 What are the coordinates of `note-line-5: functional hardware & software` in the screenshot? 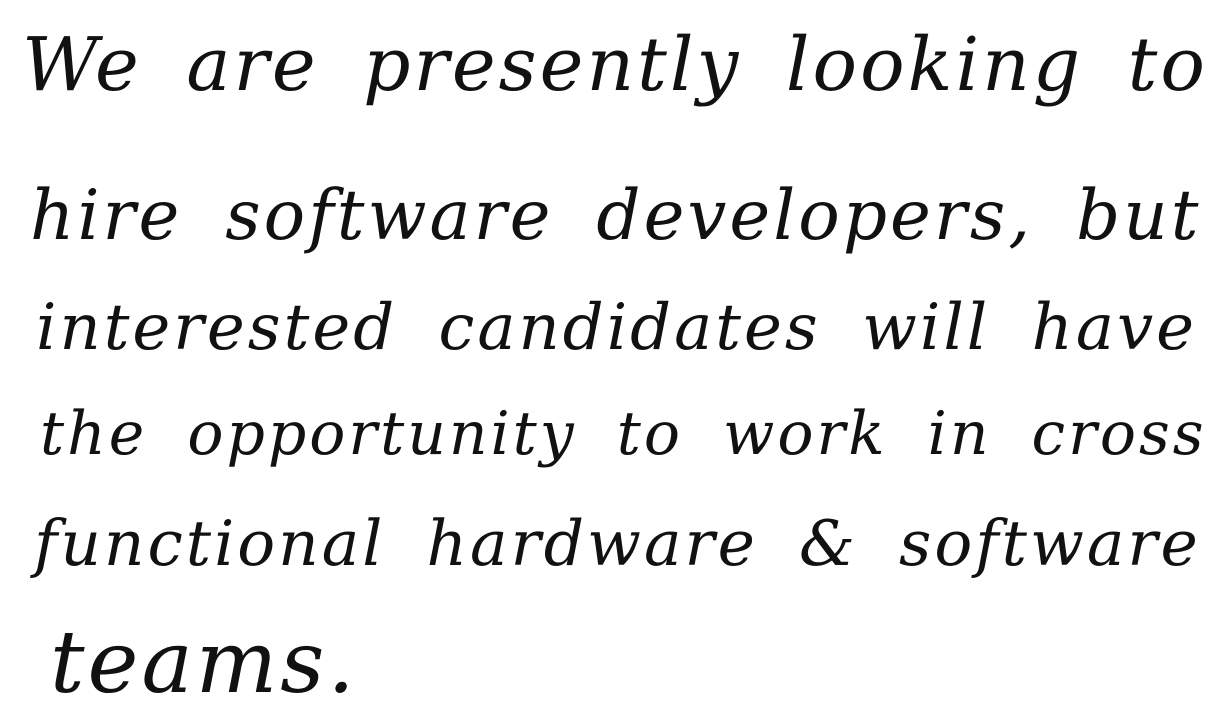 It's located at (617, 543).